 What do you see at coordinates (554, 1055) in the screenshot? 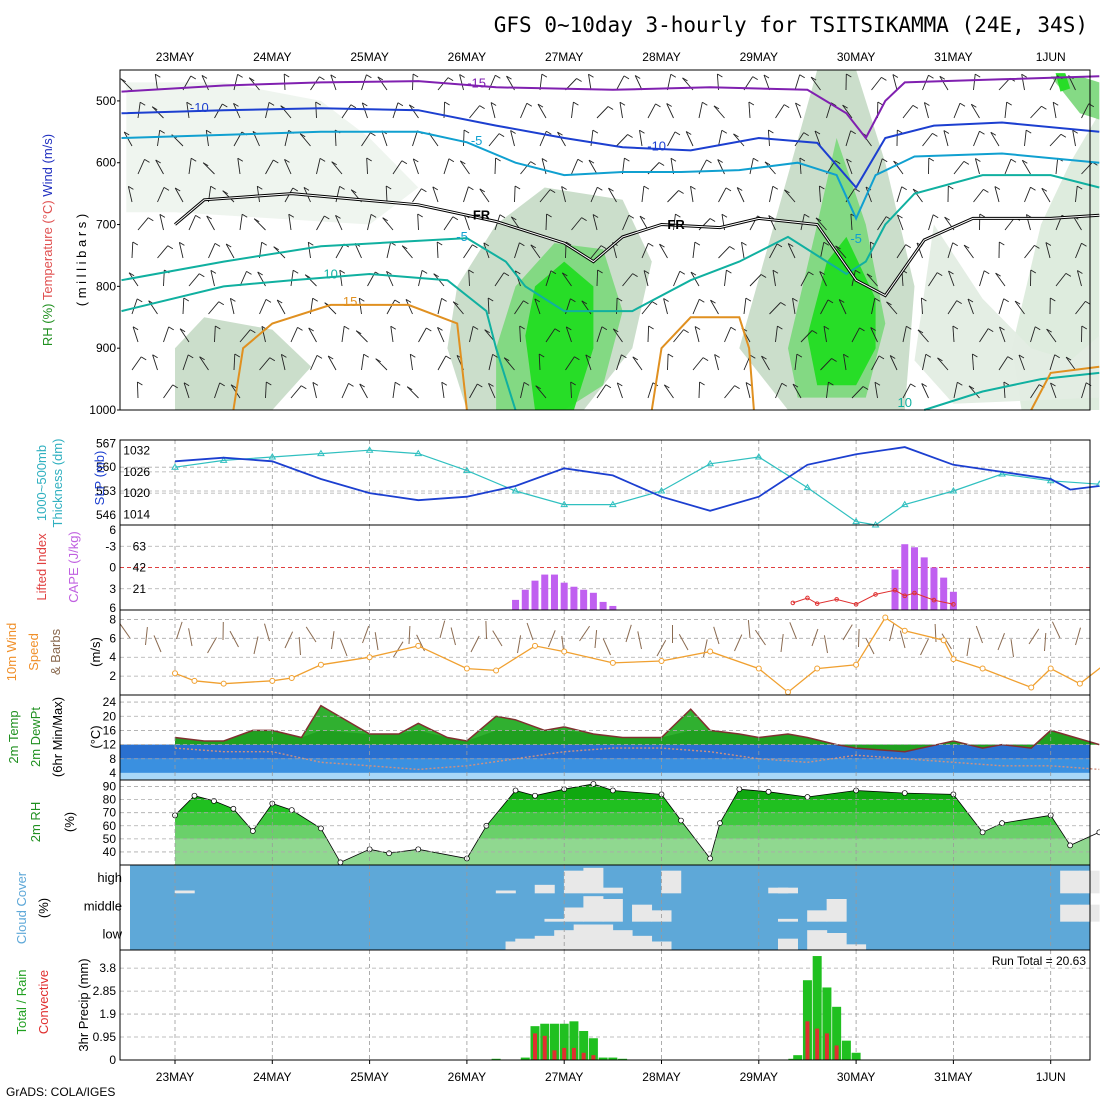
I see `precip-convective-bar` at bounding box center [554, 1055].